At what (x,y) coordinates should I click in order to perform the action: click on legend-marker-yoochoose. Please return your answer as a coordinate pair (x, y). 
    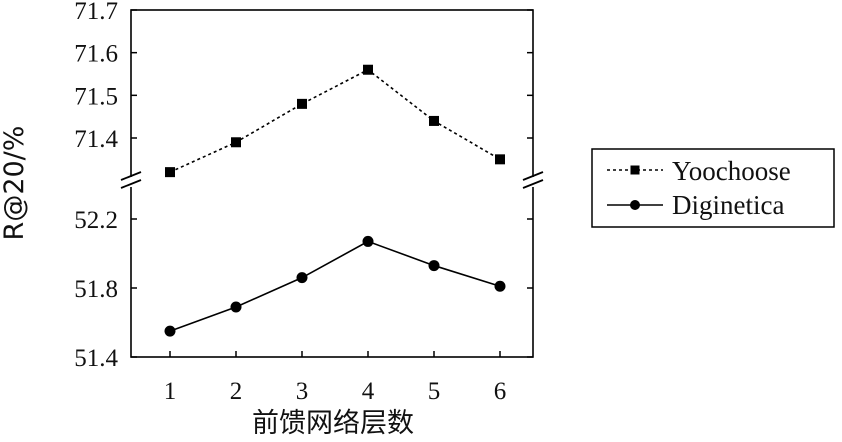
    Looking at the image, I should click on (635, 170).